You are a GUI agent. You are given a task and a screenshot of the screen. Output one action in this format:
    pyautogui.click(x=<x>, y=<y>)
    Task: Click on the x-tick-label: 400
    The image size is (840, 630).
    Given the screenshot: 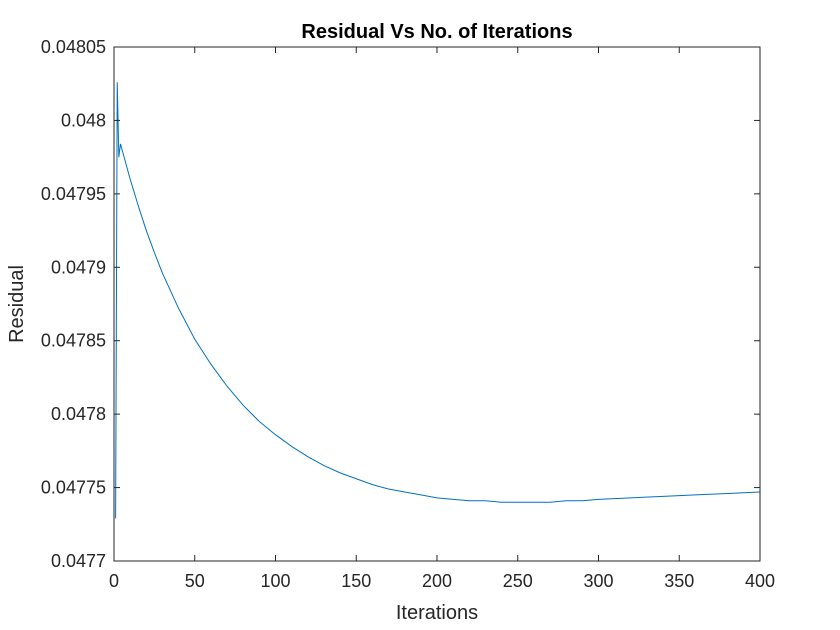 What is the action you would take?
    pyautogui.click(x=760, y=581)
    